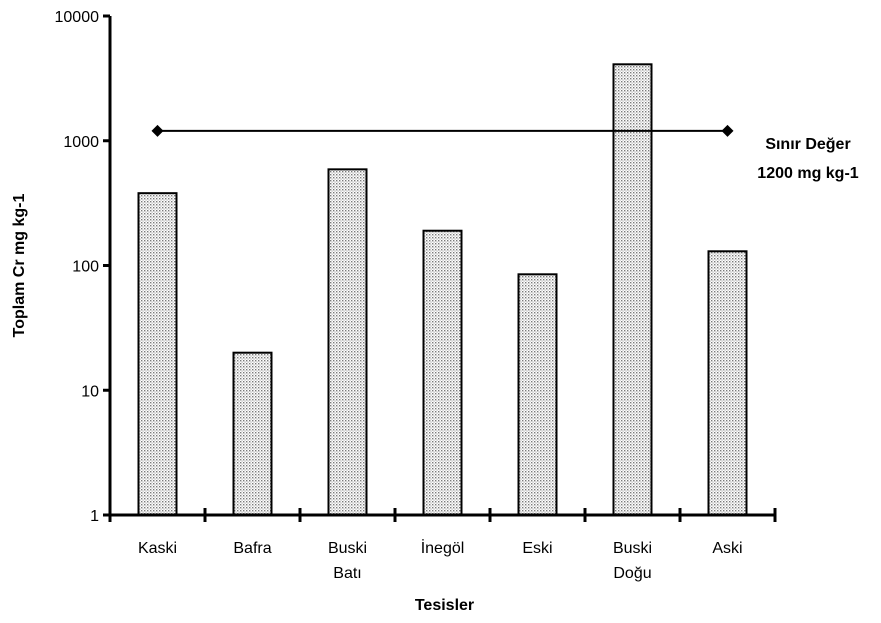 The image size is (881, 623). I want to click on y-tick-label-3: 1000, so click(81, 142).